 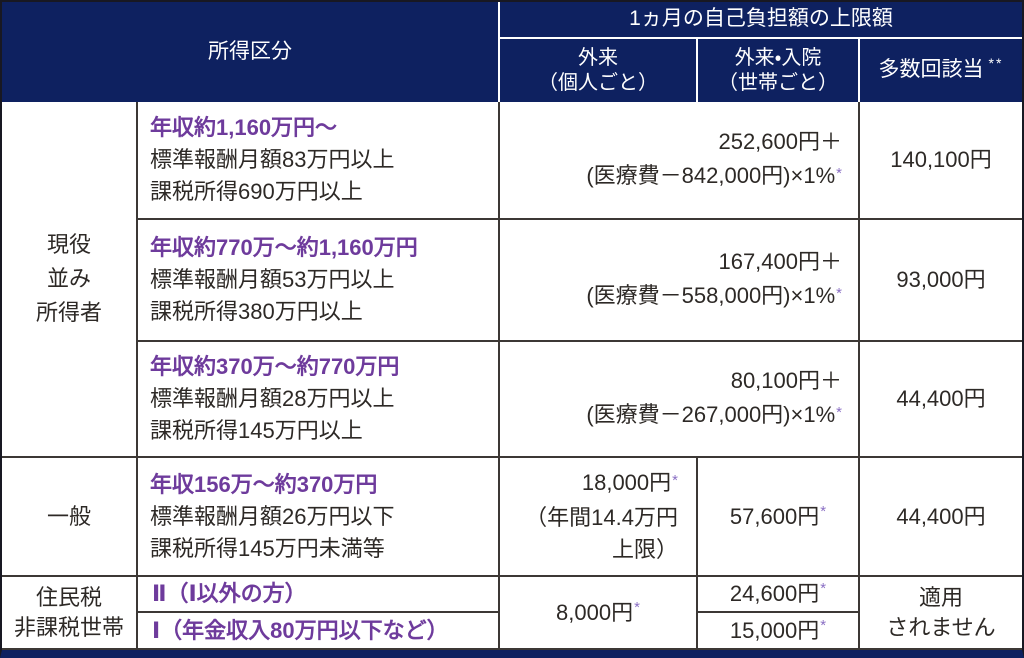 I want to click on header-col-multiple-note: **, so click(x=996, y=63).